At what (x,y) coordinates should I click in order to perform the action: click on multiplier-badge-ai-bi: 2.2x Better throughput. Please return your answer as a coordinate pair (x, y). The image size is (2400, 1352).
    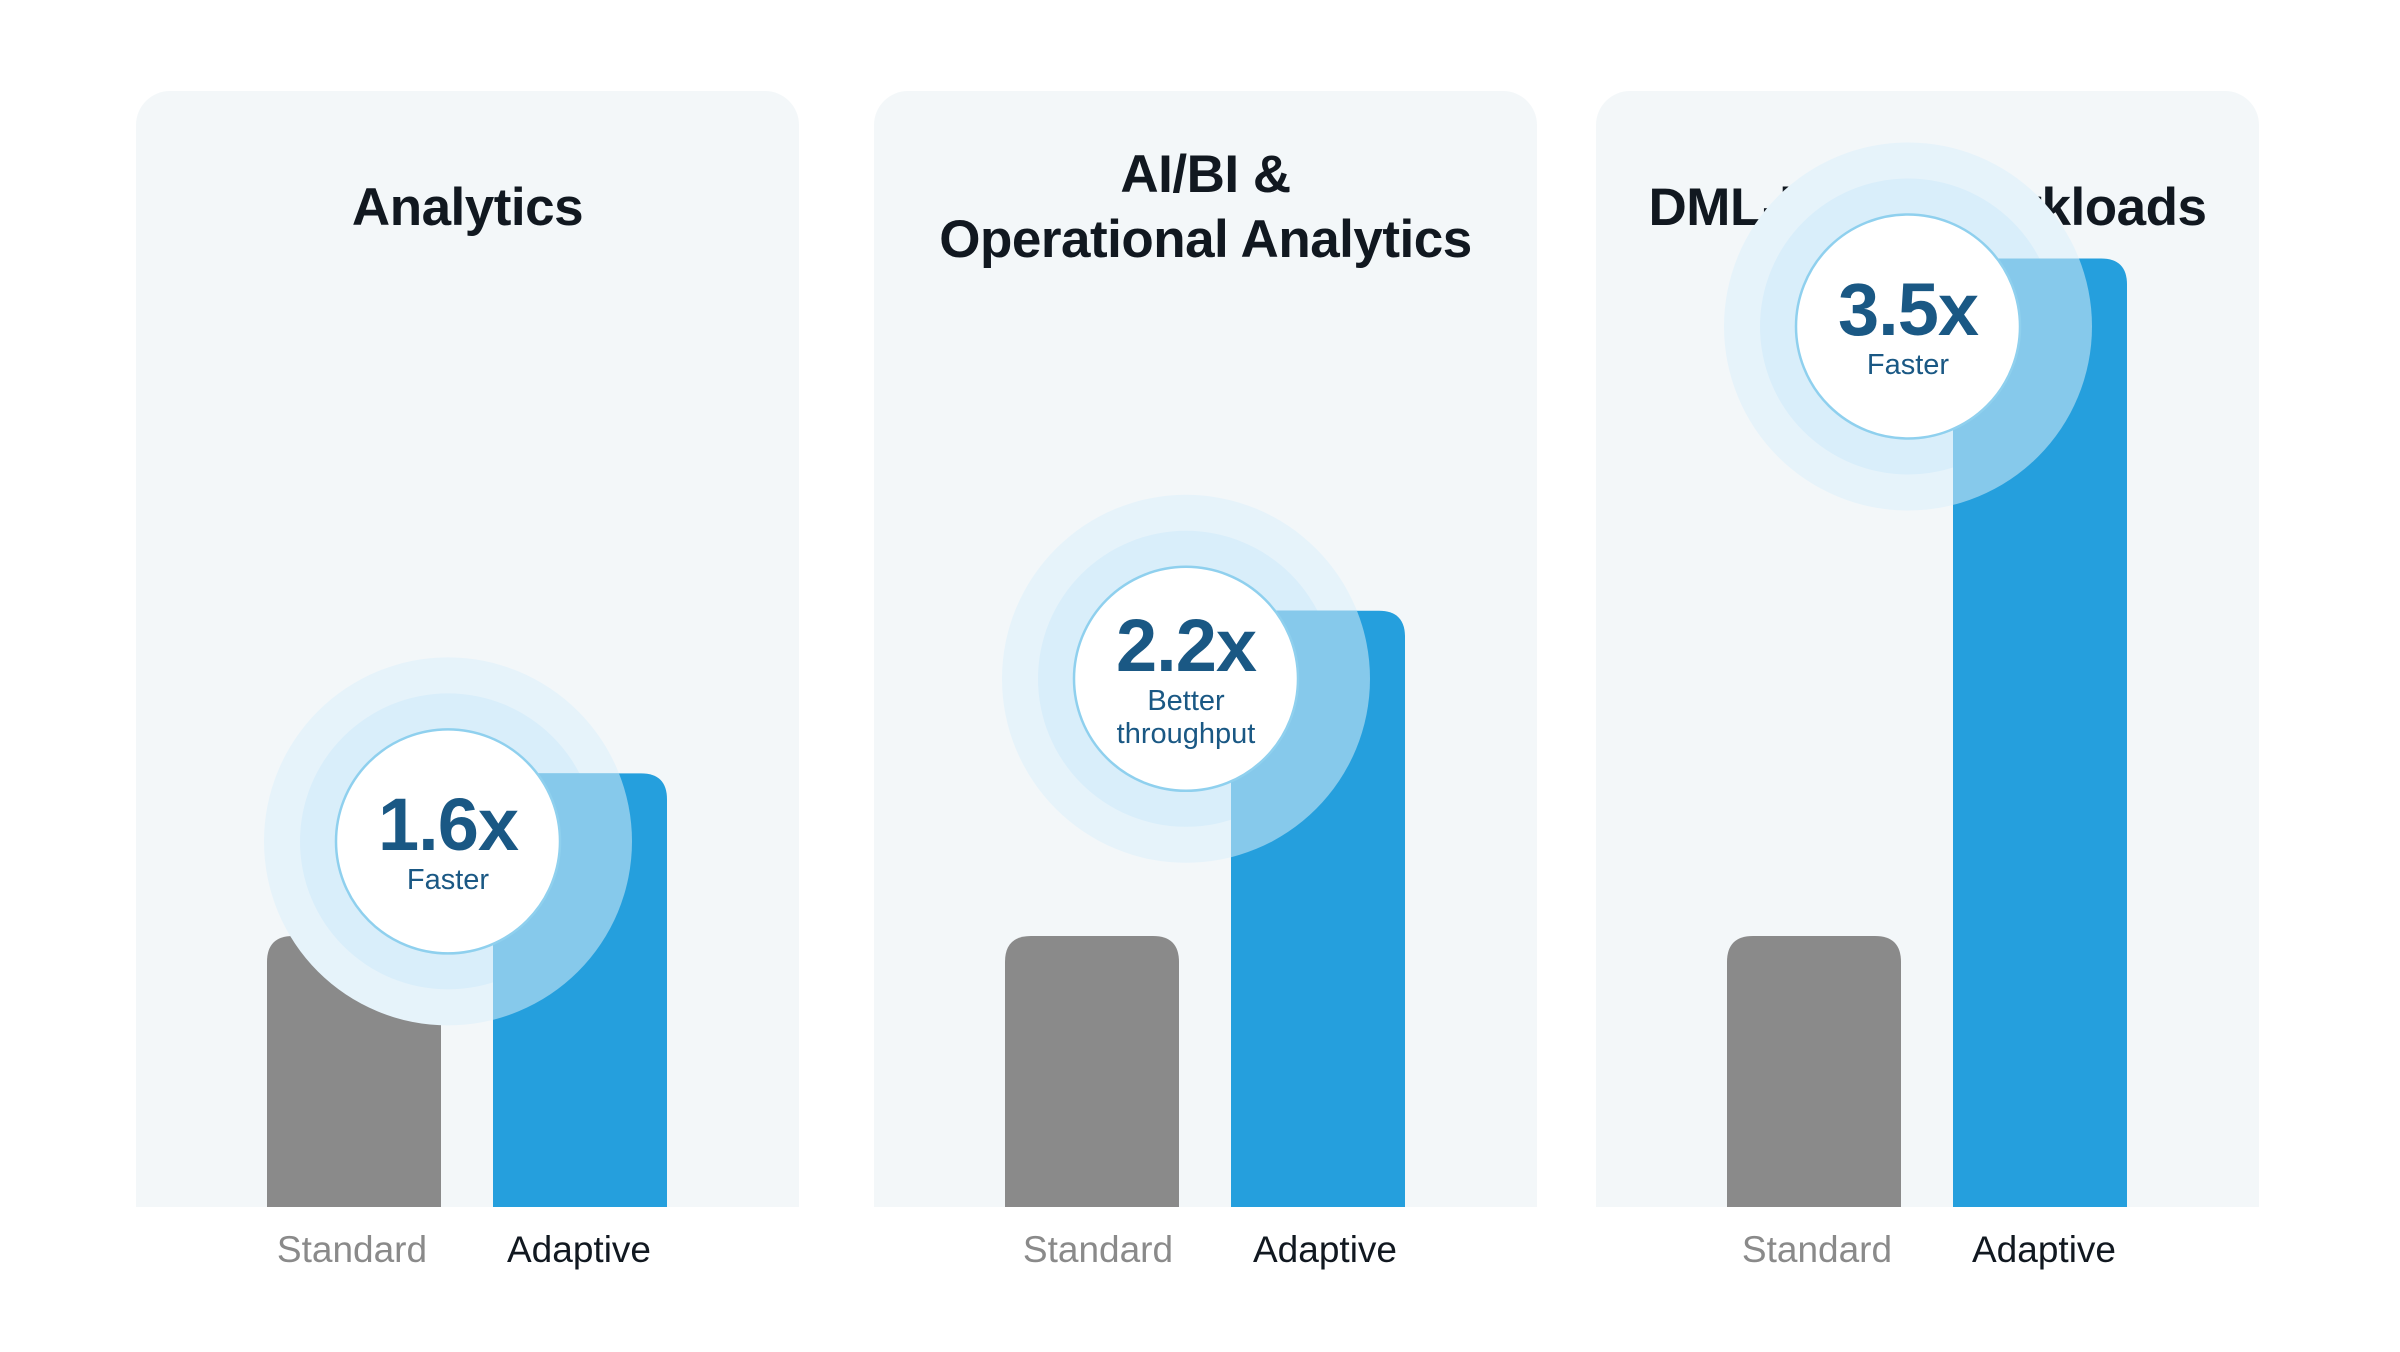
    Looking at the image, I should click on (1186, 679).